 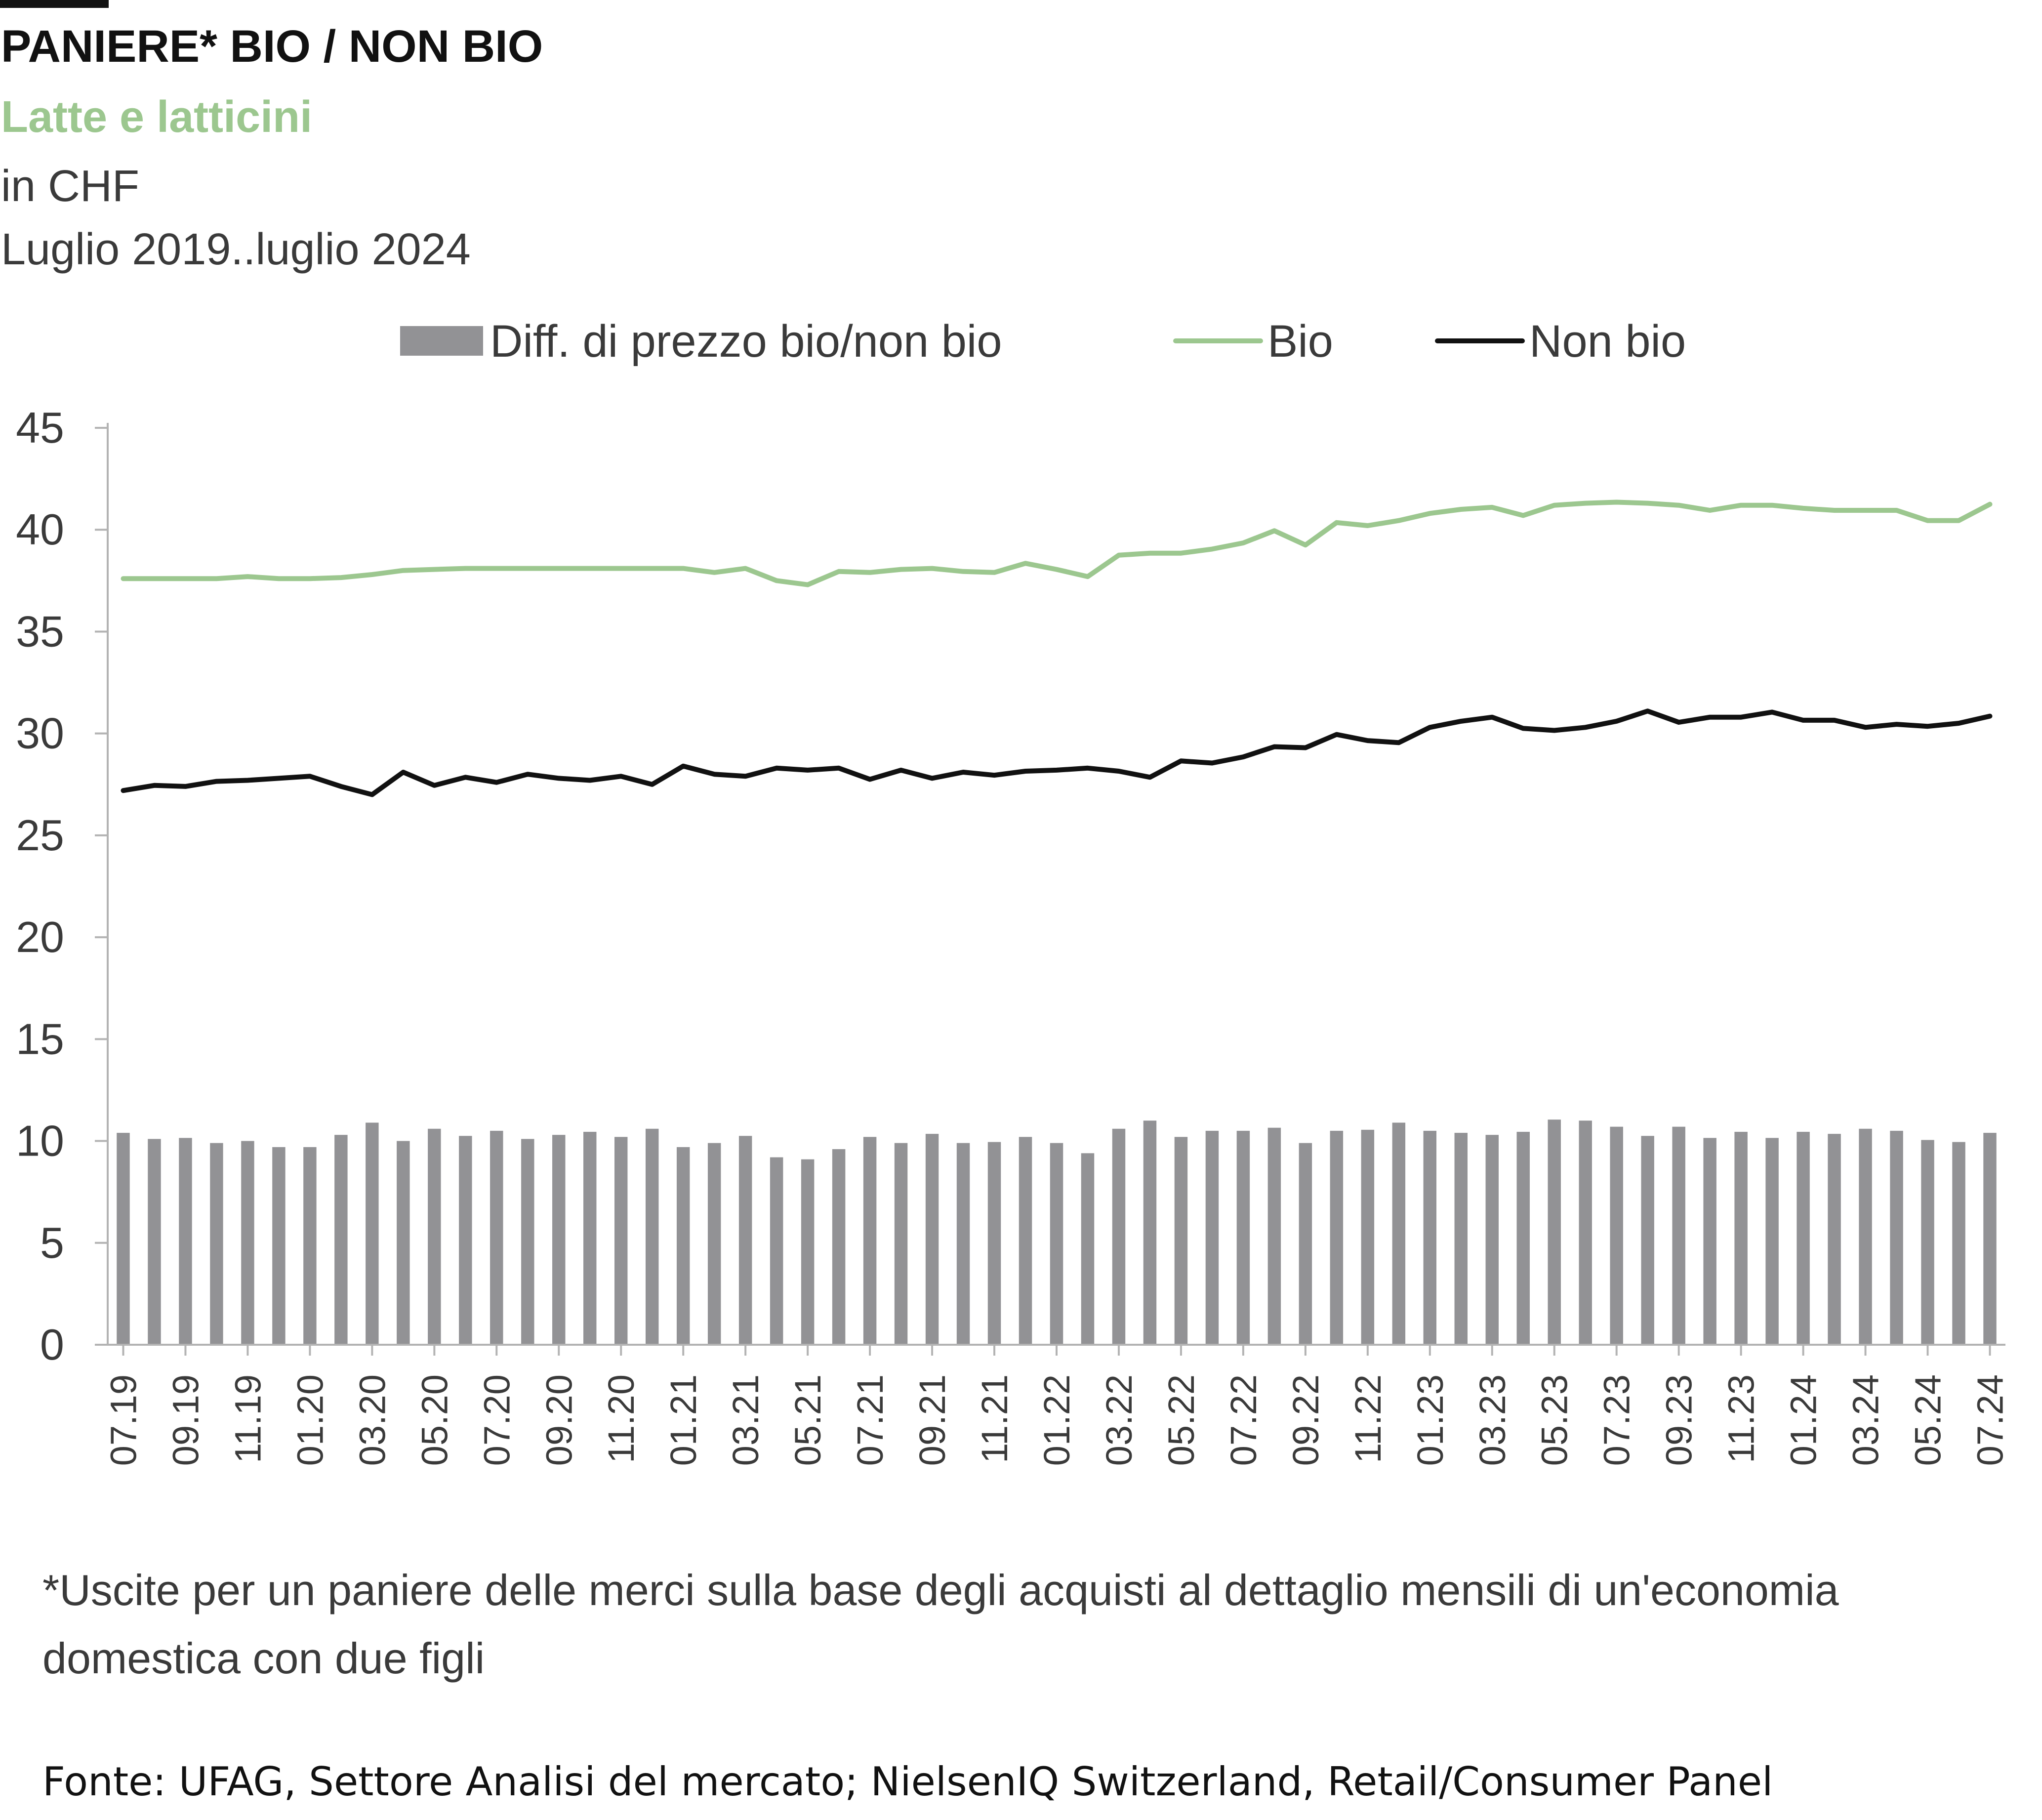 What do you see at coordinates (52, 1242) in the screenshot?
I see `y-tick-label: 5` at bounding box center [52, 1242].